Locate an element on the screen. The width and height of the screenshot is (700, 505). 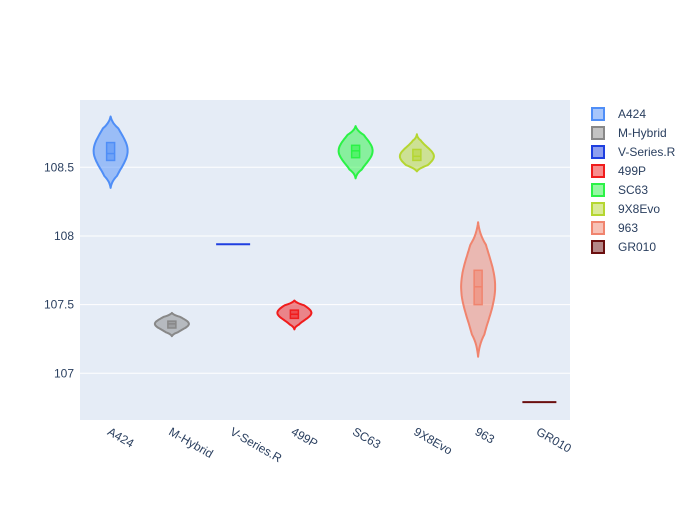
y-tick-label: 107.5 is located at coordinates (59, 305).